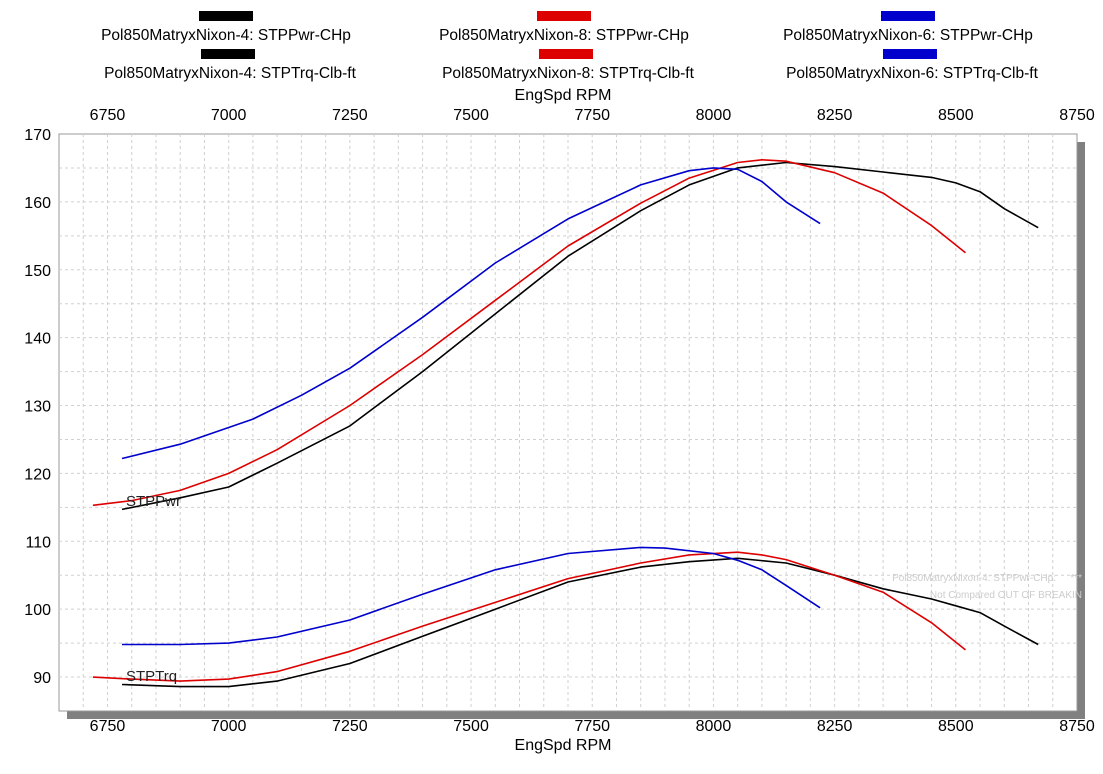 This screenshot has width=1103, height=774. I want to click on x-tick-label: 7500, so click(471, 726).